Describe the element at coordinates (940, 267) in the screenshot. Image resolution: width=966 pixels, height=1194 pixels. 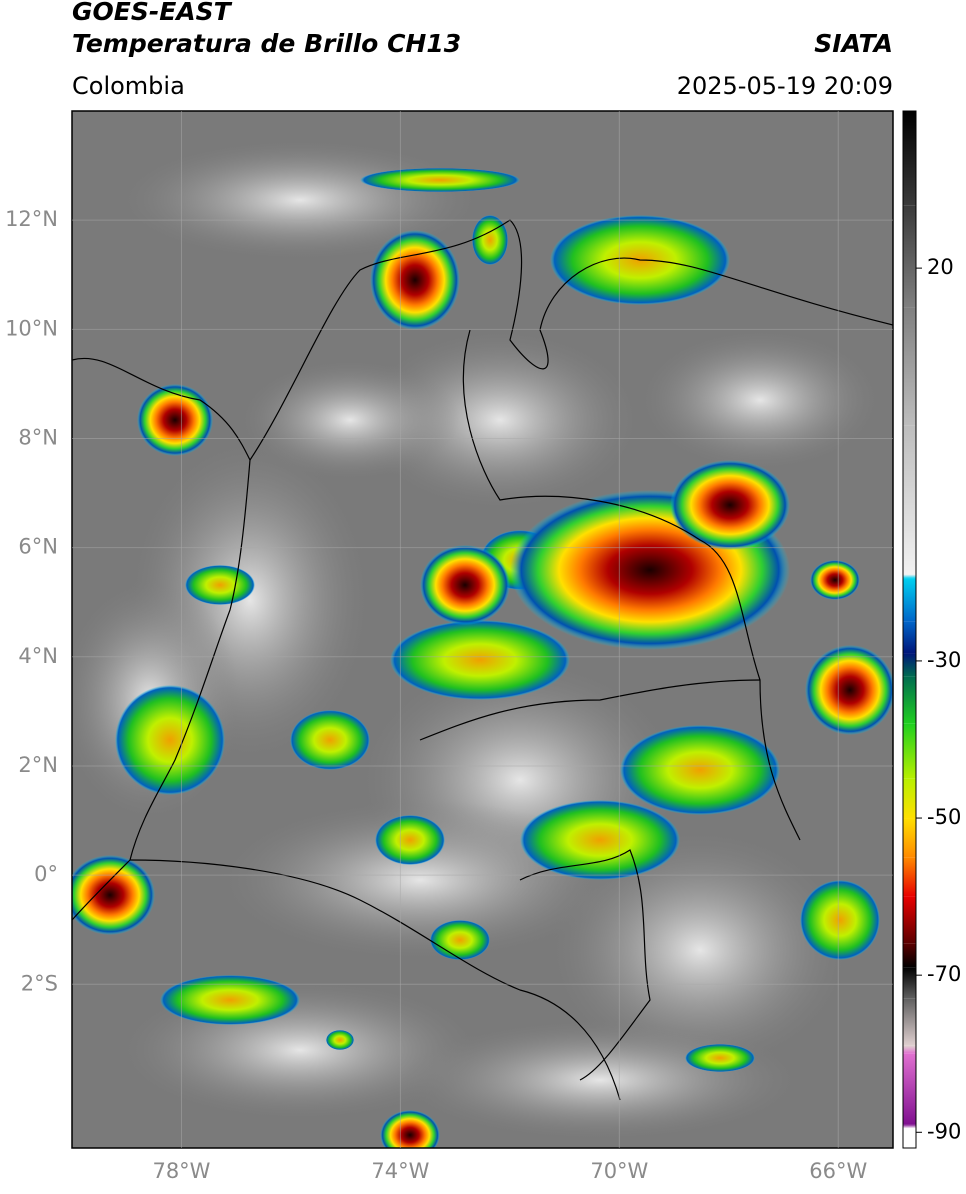
I see `colorbar-tick-label: 20` at that location.